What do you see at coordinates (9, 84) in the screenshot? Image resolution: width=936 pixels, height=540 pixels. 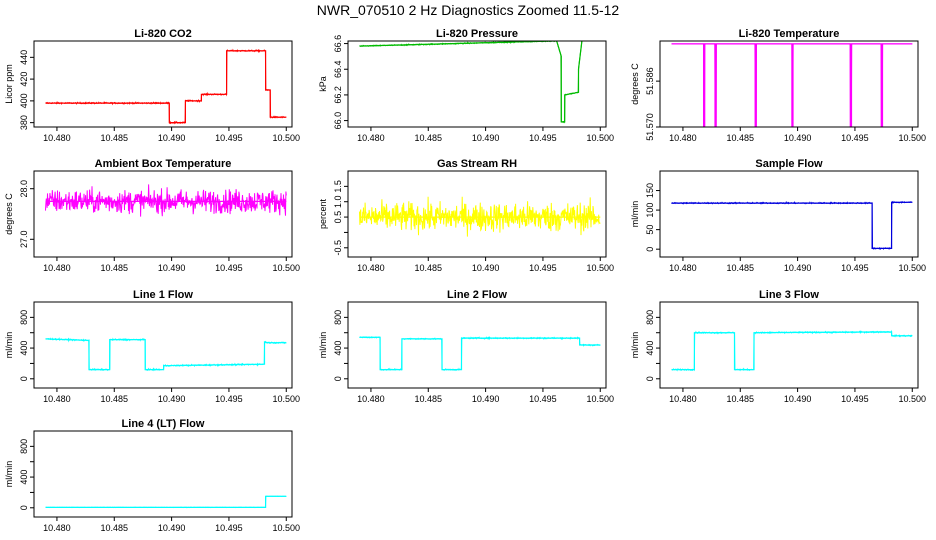 I see `y-axis-label: Licor ppm` at bounding box center [9, 84].